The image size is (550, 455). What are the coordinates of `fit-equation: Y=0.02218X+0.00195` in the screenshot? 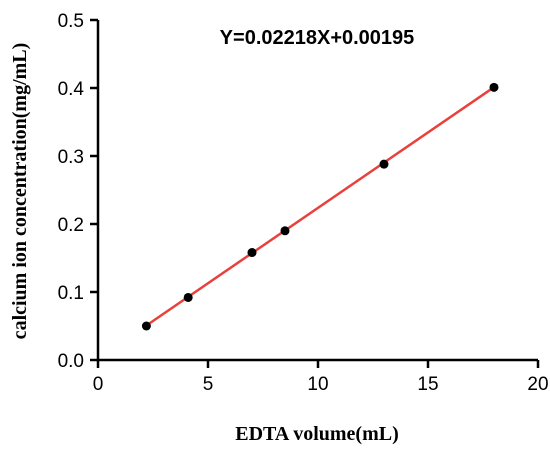 It's located at (317, 38).